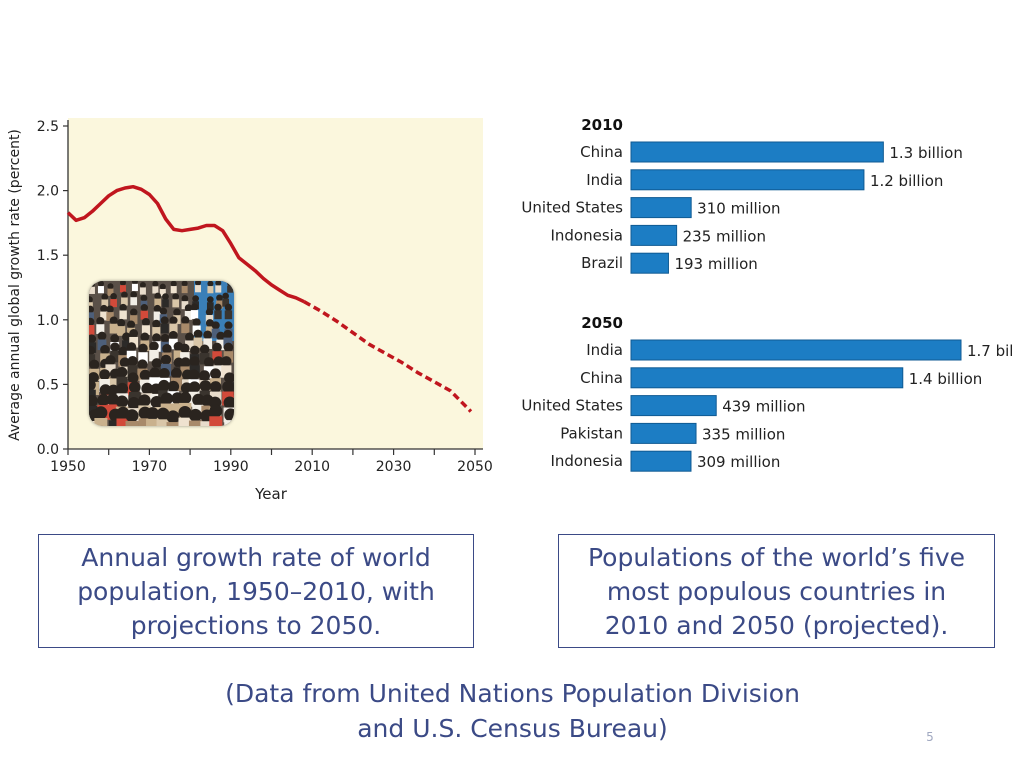 The height and width of the screenshot is (768, 1024). I want to click on crowd-photo, so click(161, 353).